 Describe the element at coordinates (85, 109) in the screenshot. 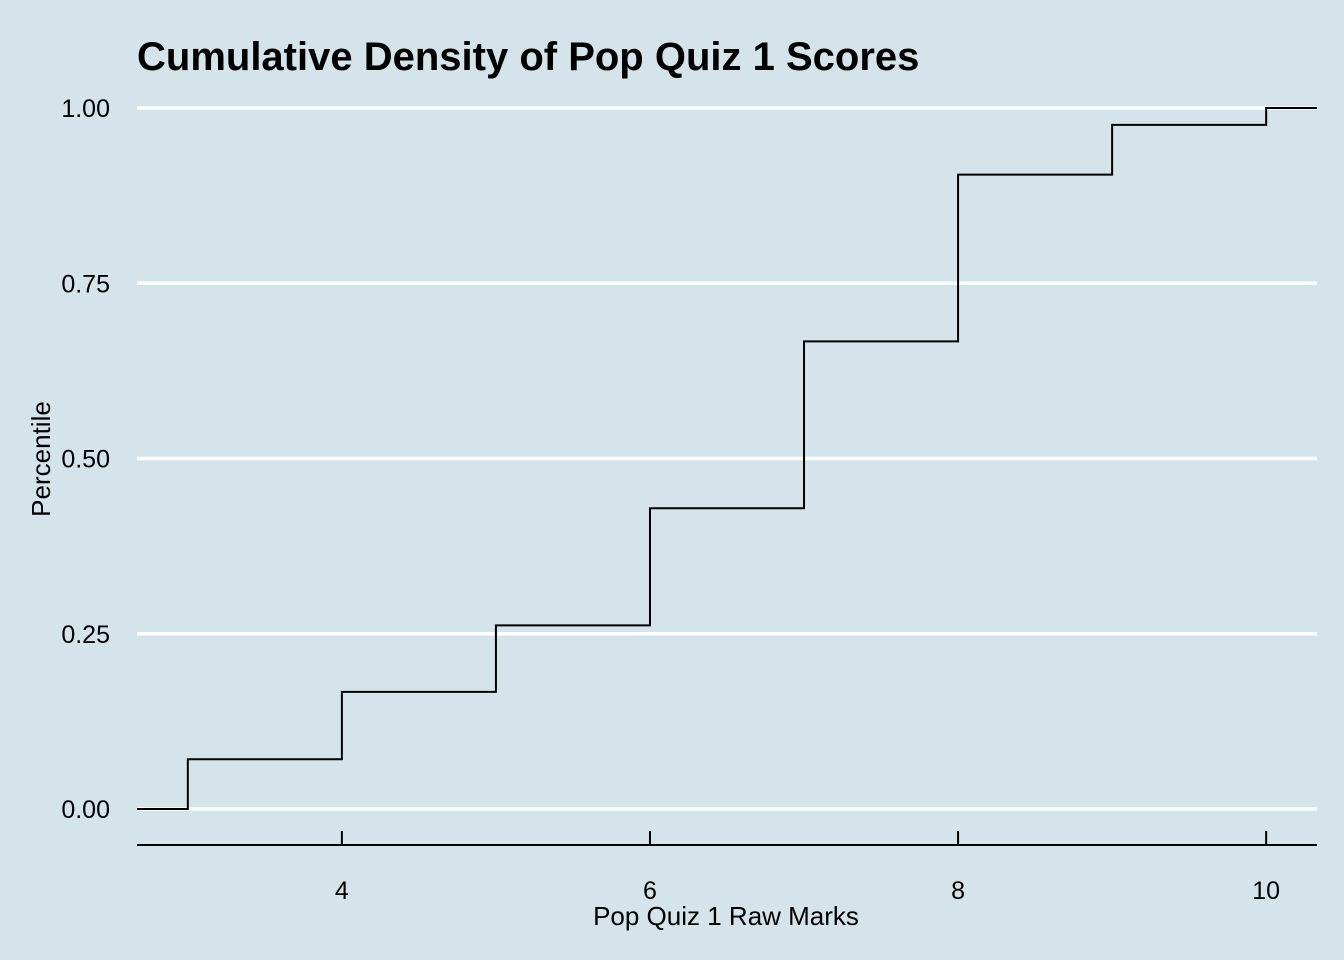

I see `y-tick-label: 1.00` at that location.